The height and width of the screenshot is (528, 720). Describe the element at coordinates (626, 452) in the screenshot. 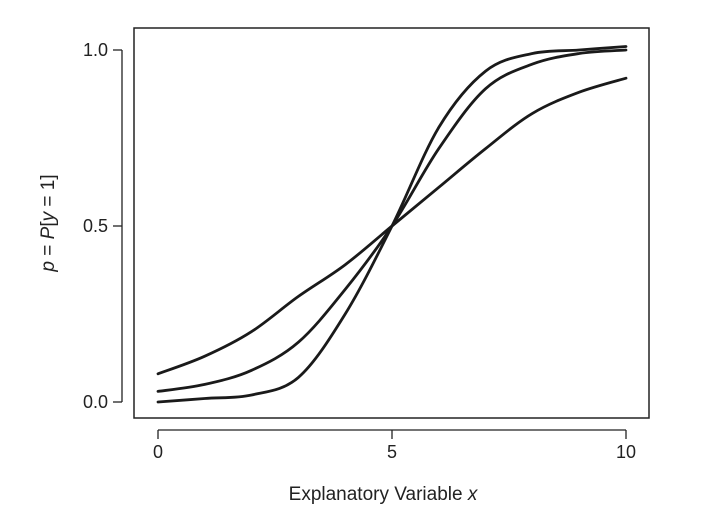

I see `x-tick-label: 10` at that location.